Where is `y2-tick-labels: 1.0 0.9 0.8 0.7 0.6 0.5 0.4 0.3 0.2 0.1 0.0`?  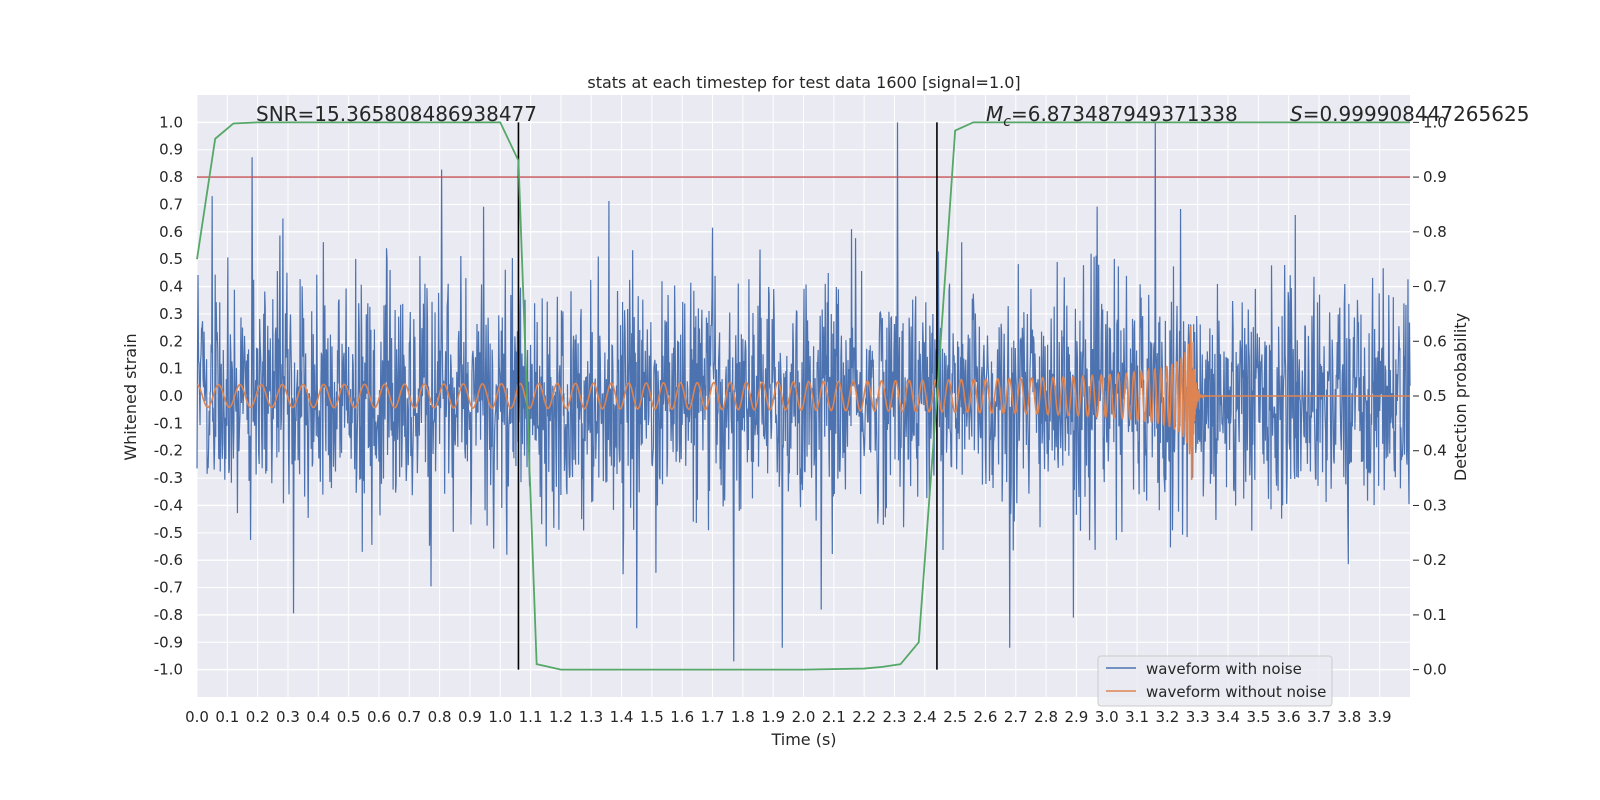 y2-tick-labels: 1.0 0.9 0.8 0.7 0.6 0.5 0.4 0.3 0.2 0.1 0.0 is located at coordinates (1430, 396).